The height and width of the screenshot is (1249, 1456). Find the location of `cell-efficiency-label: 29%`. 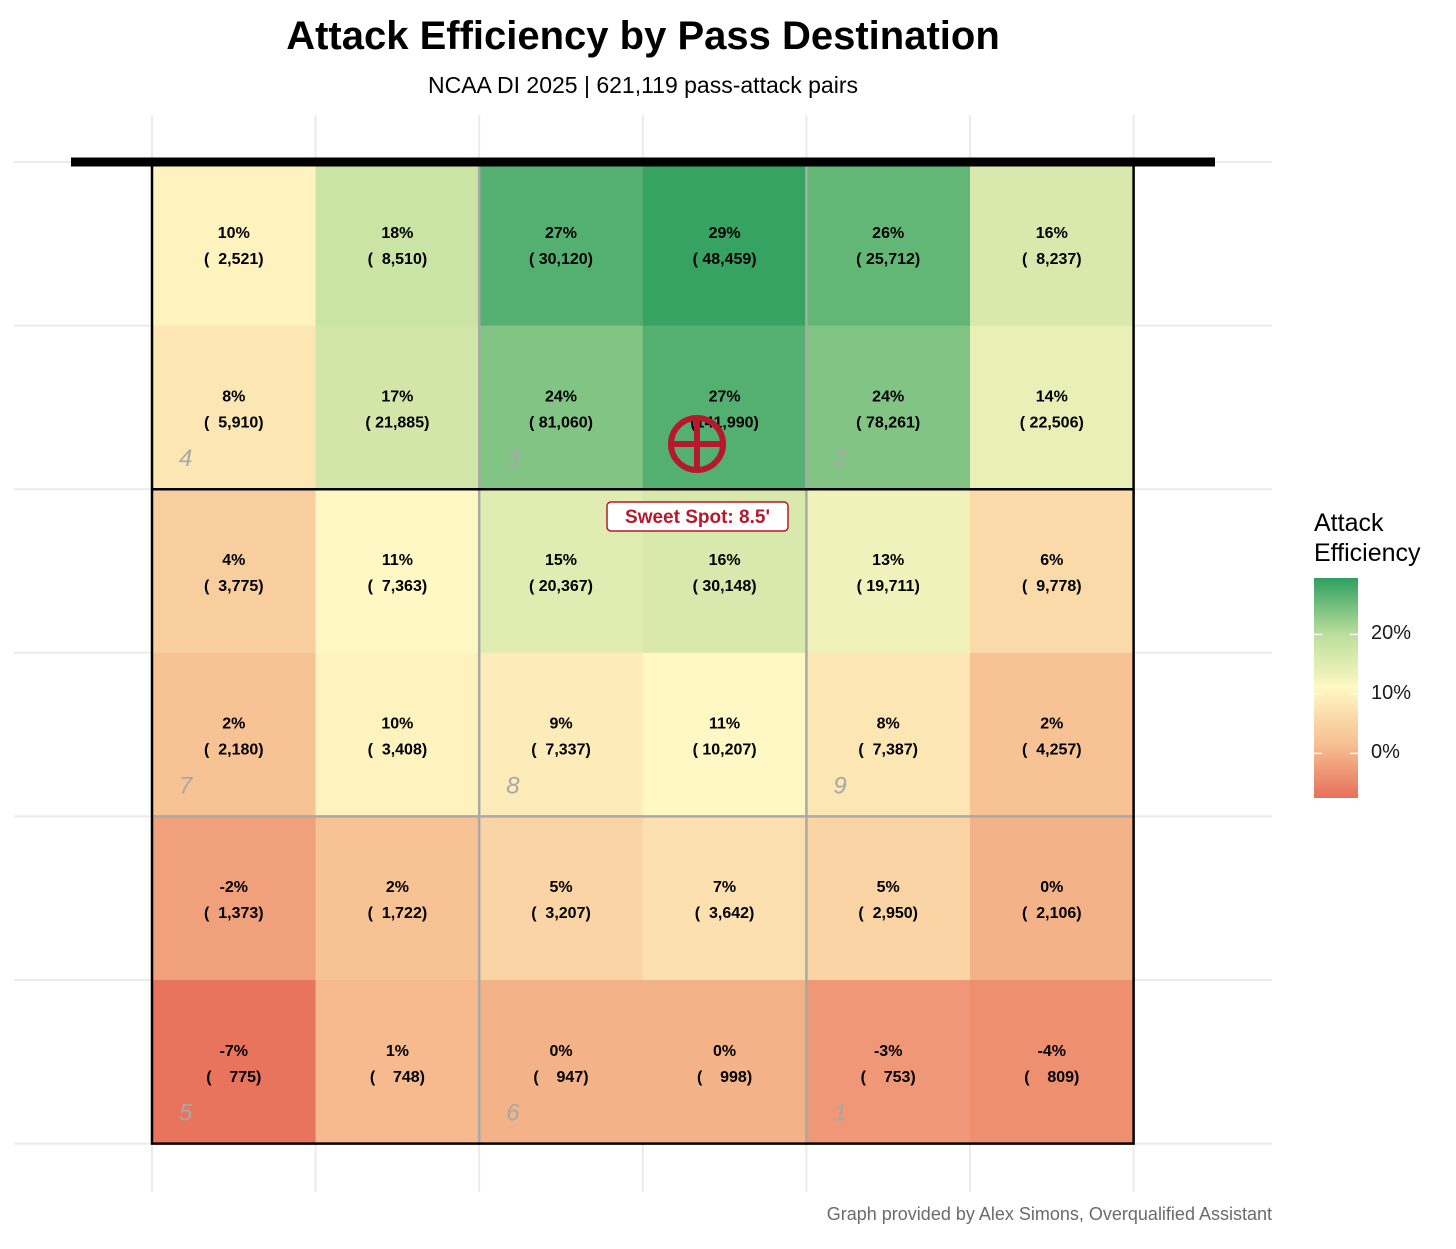

cell-efficiency-label: 29% is located at coordinates (725, 233).